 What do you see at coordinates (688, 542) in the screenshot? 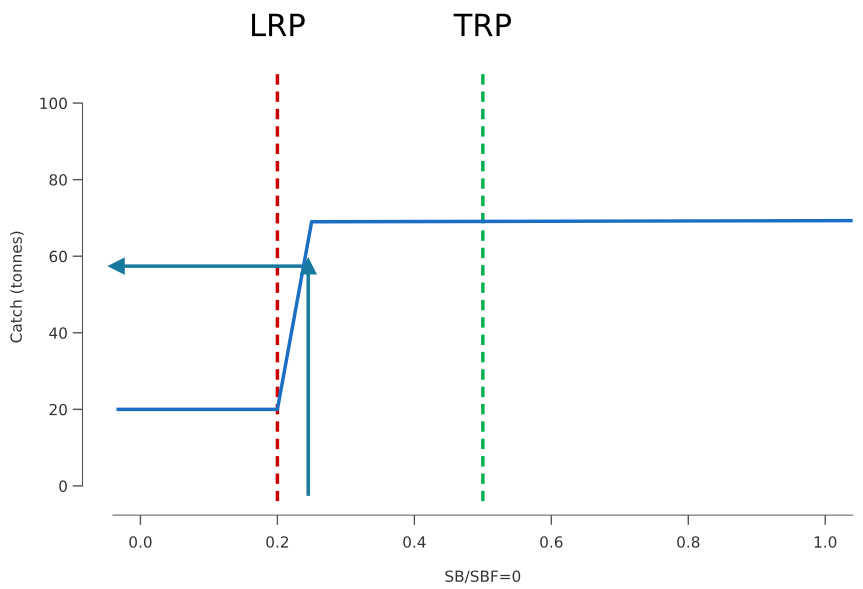
I see `x-tick-label: 0.8` at bounding box center [688, 542].